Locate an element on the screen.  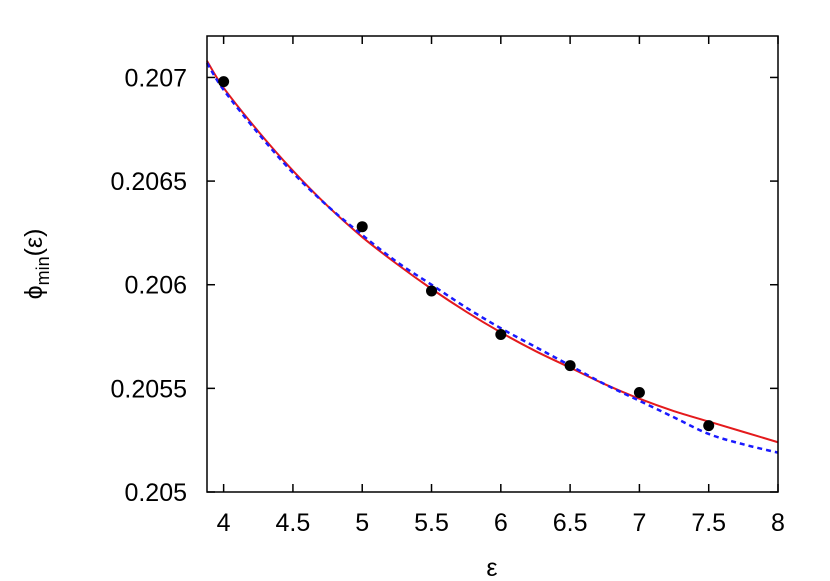
x-tick-label: 6 is located at coordinates (501, 523).